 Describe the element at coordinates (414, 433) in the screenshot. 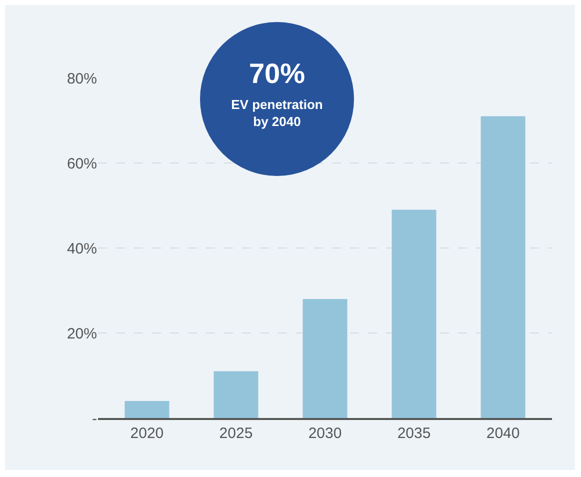

I see `x-tick-label: 2035` at that location.